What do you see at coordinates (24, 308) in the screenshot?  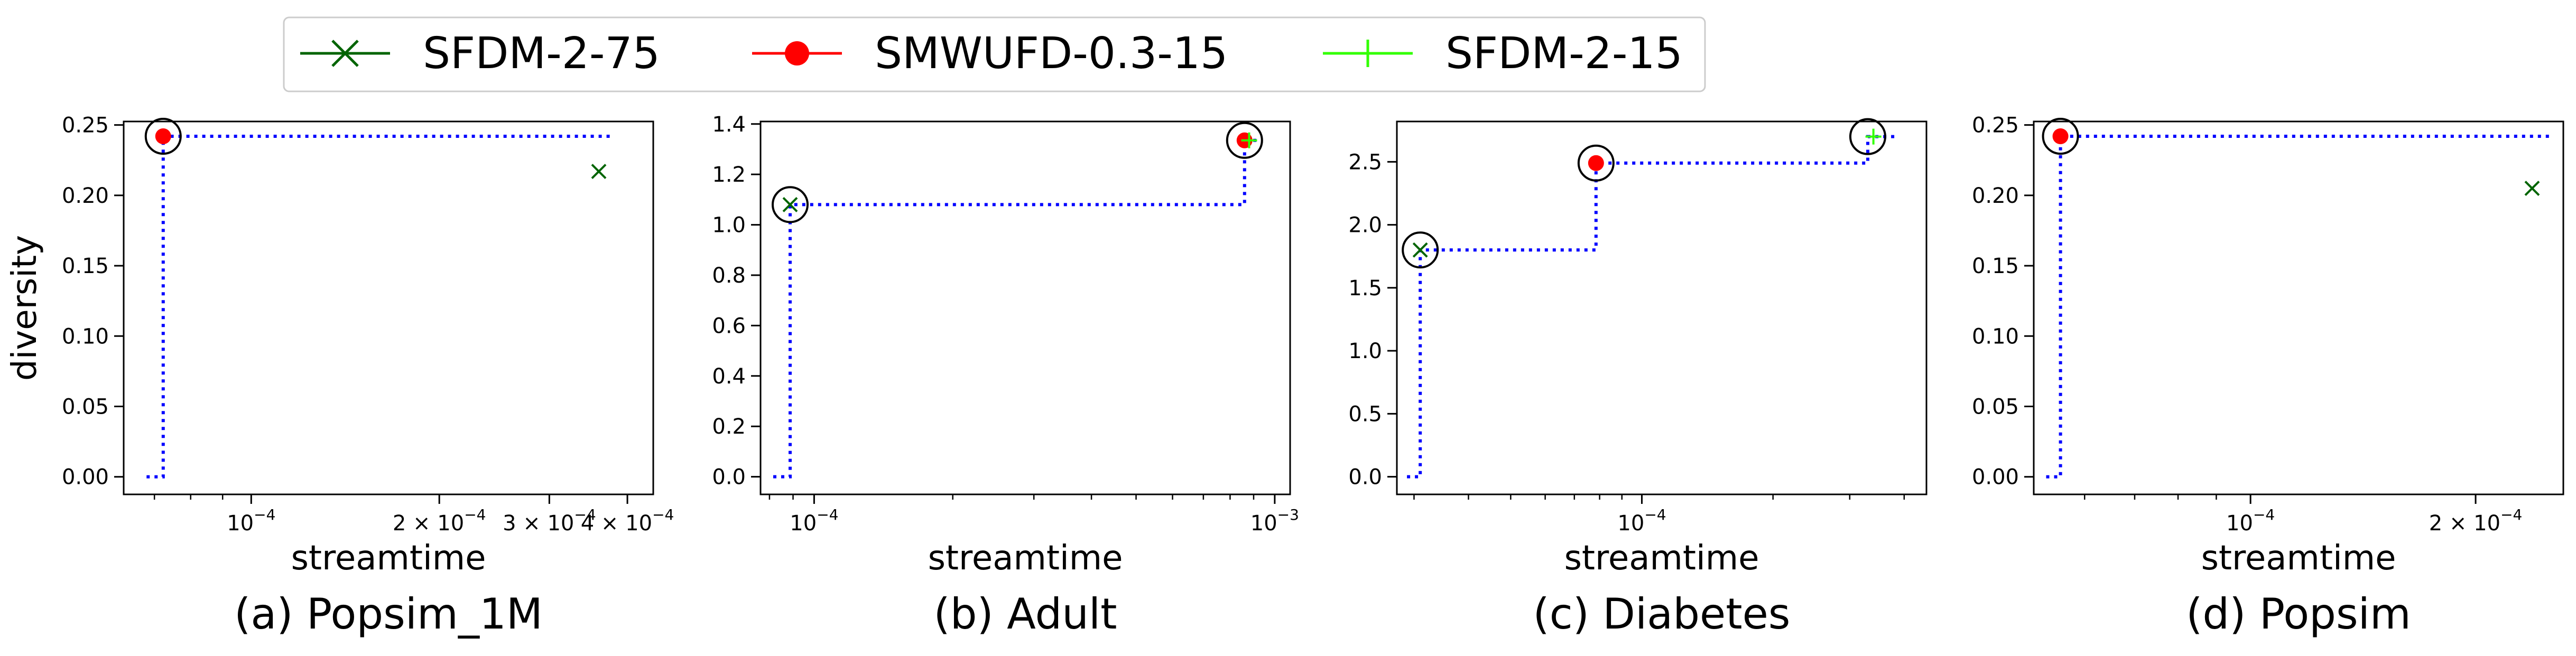 I see `y-axis-label: diversity` at bounding box center [24, 308].